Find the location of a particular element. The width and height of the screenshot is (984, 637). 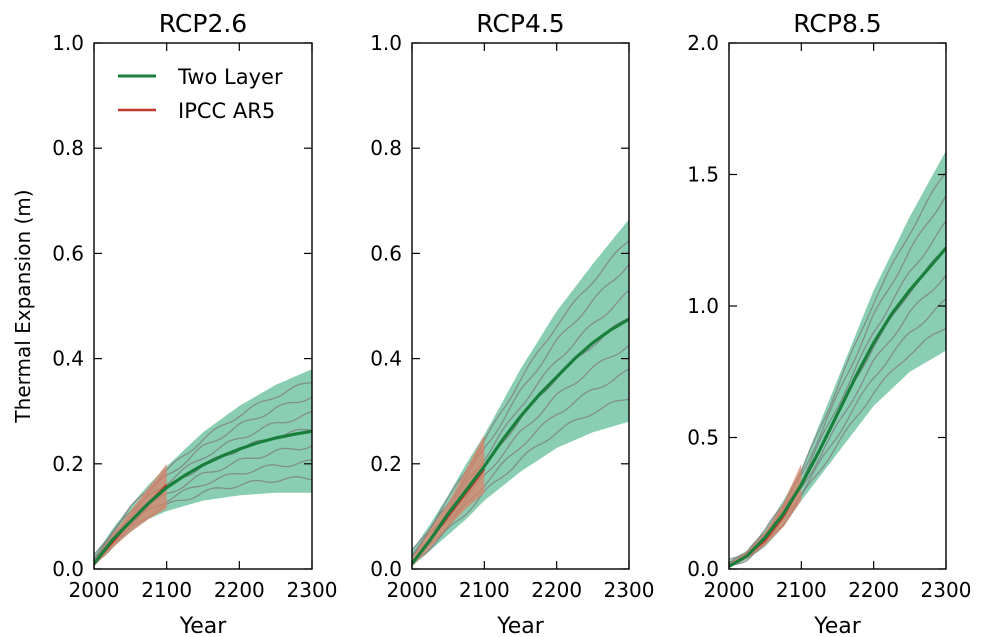

legend-two-layer-label: Two Layer is located at coordinates (230, 77).